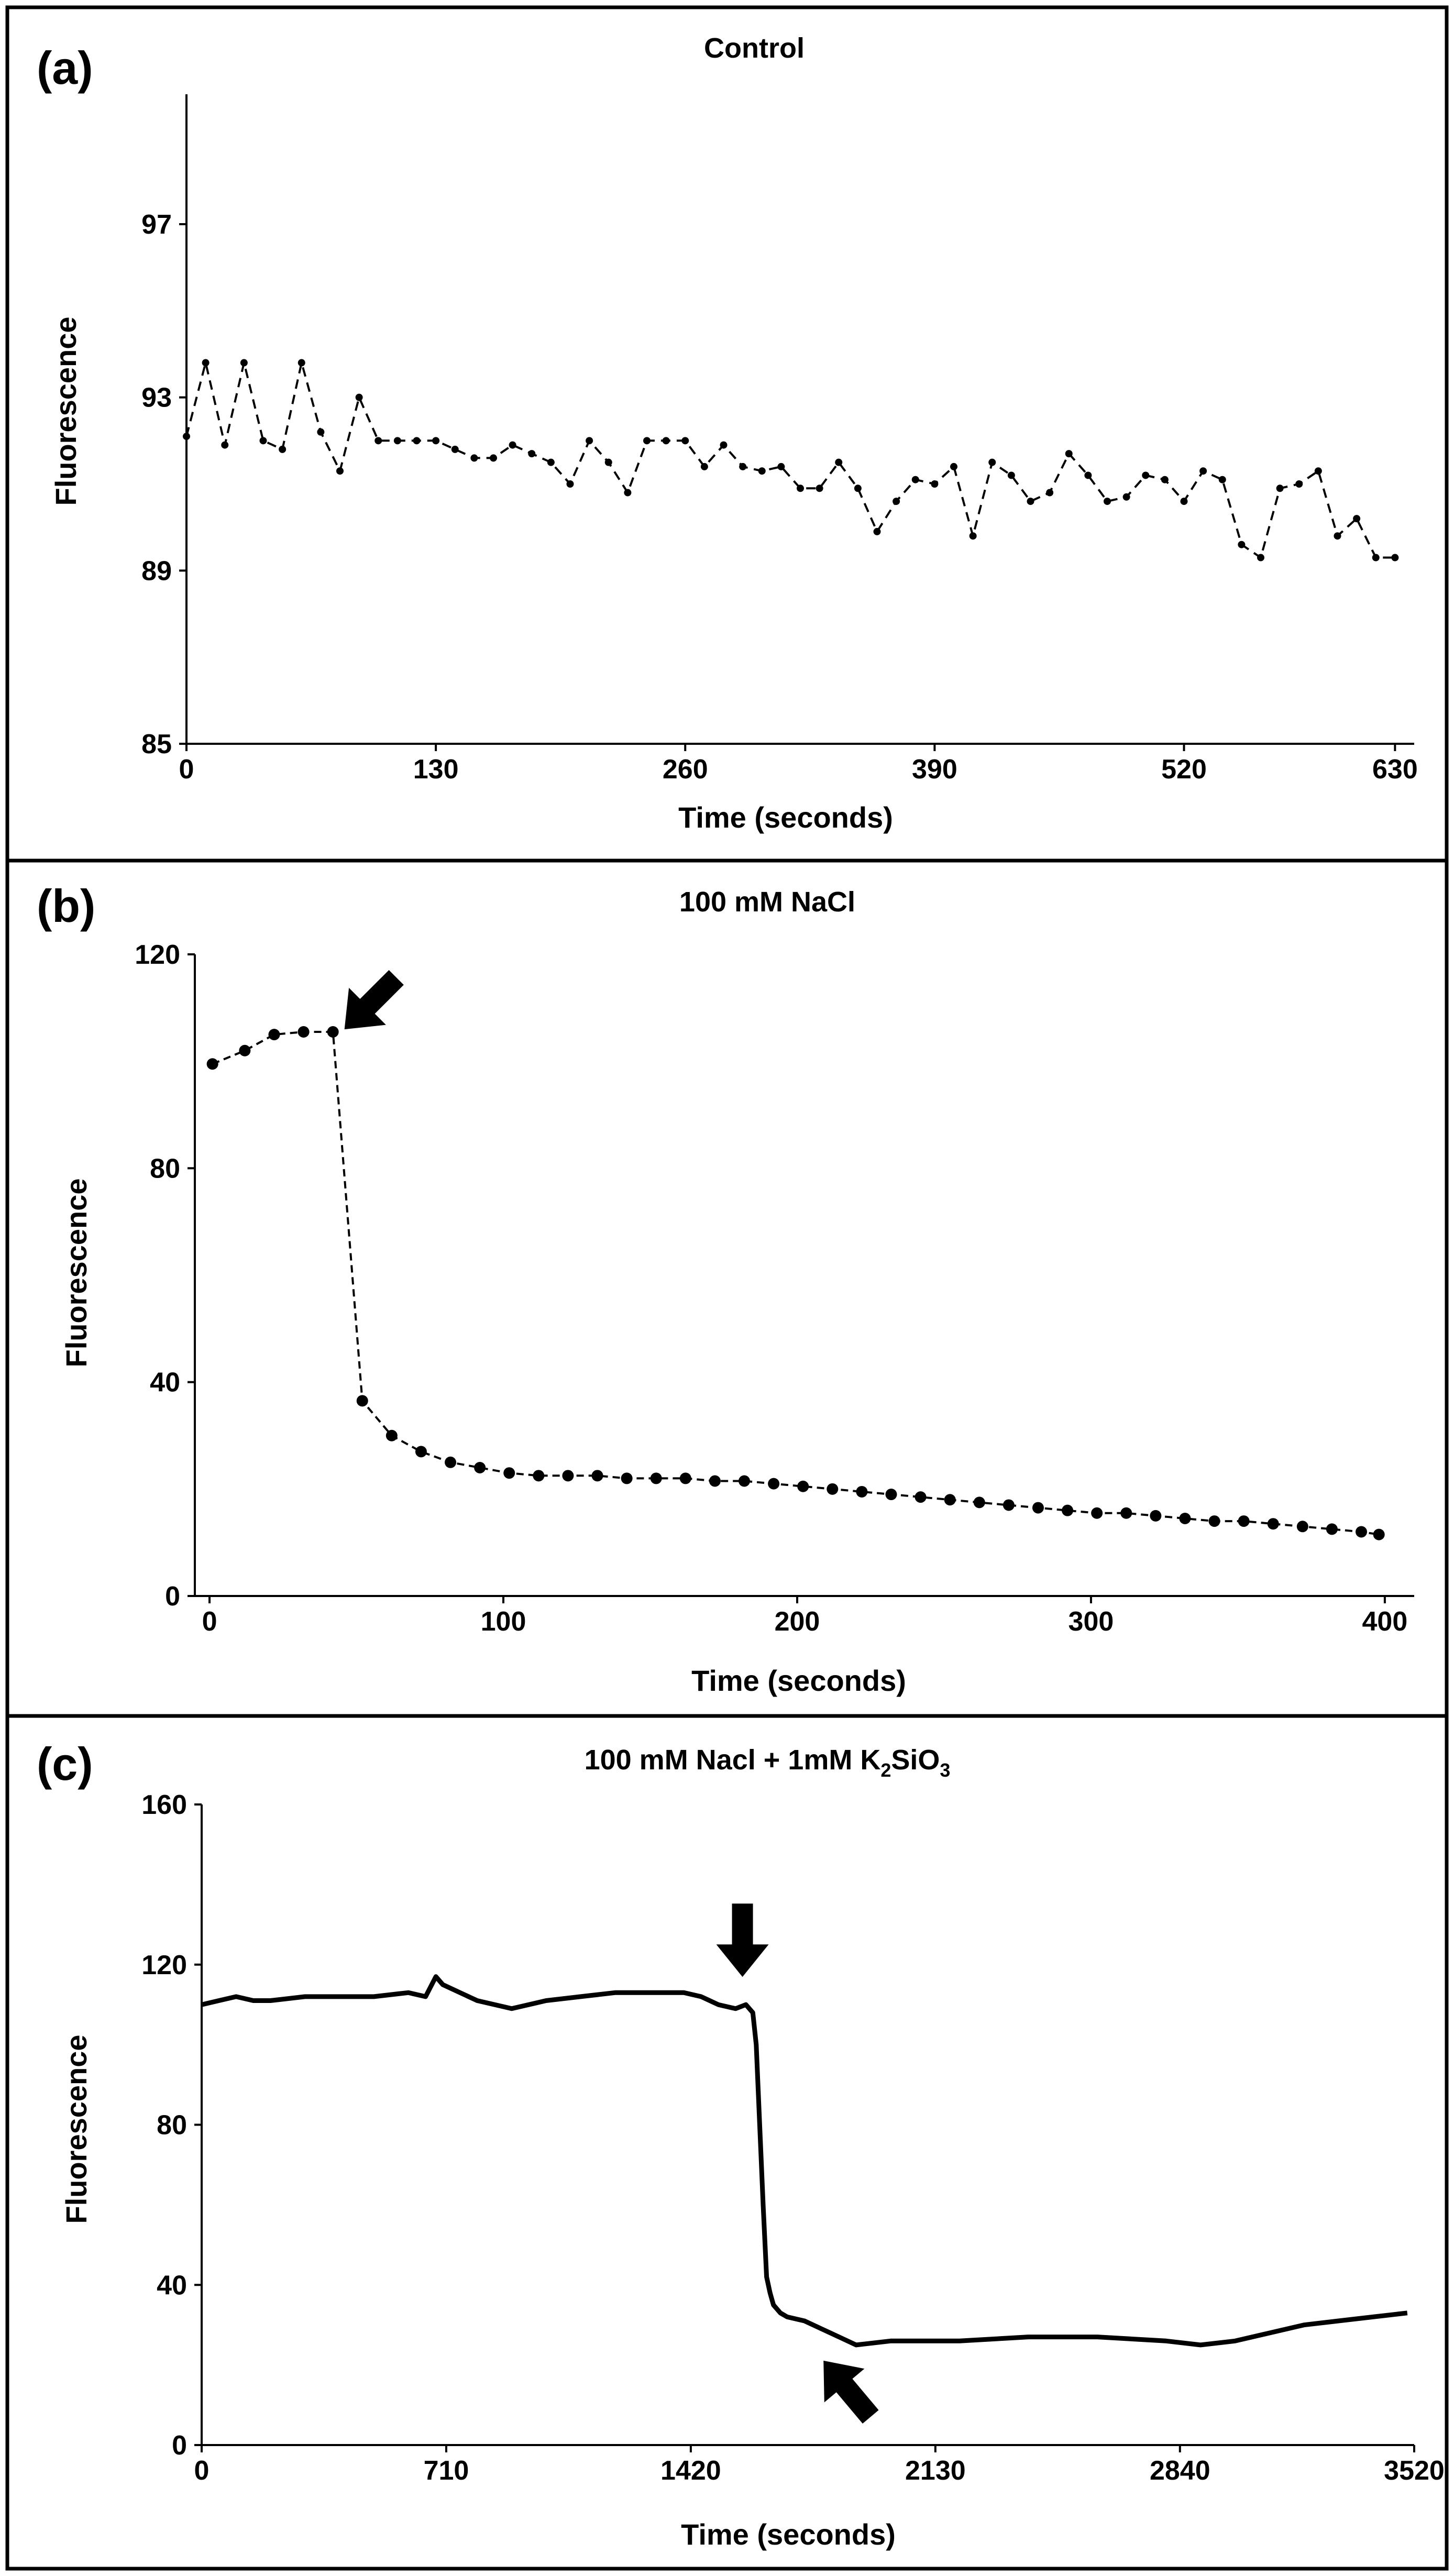 The width and height of the screenshot is (1454, 2576). I want to click on y-tick-label: 40, so click(165, 1383).